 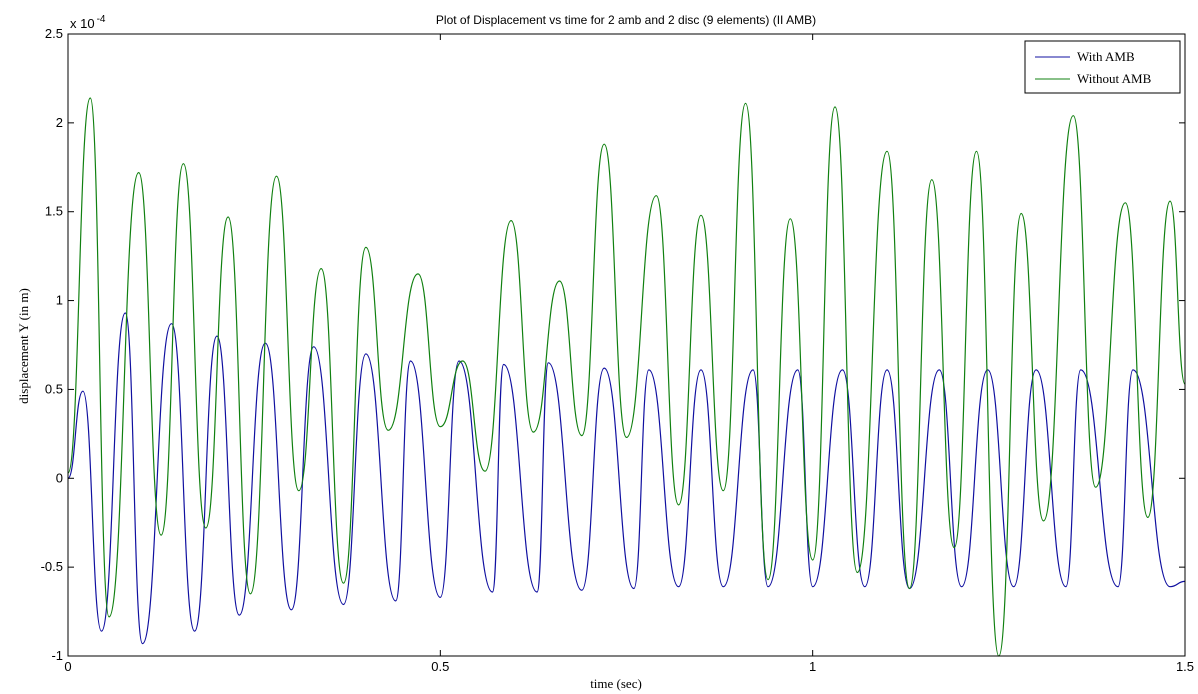 I want to click on y-tick-label: -0.5, so click(x=52, y=566).